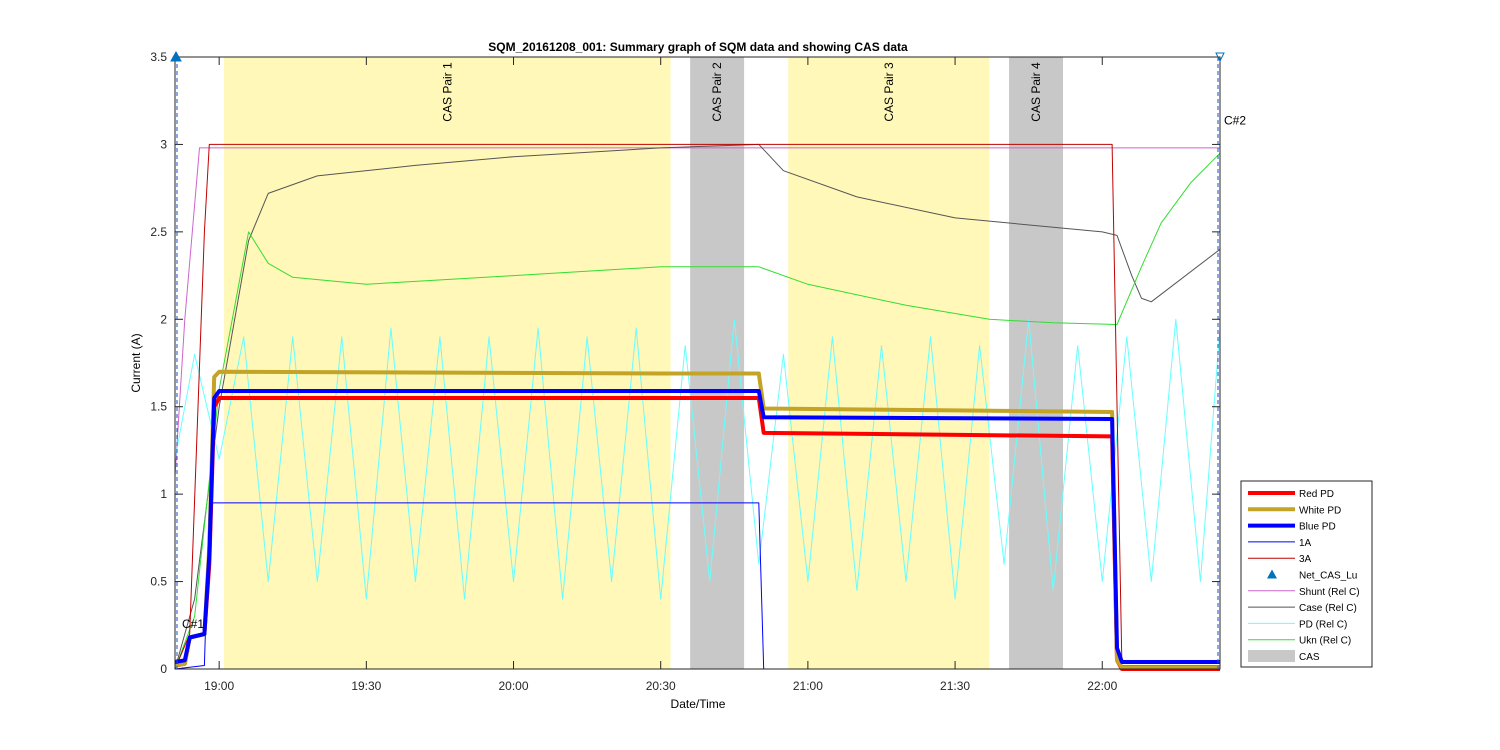 Image resolution: width=1500 pixels, height=750 pixels. Describe the element at coordinates (163, 669) in the screenshot. I see `y-tick-label: 0` at that location.